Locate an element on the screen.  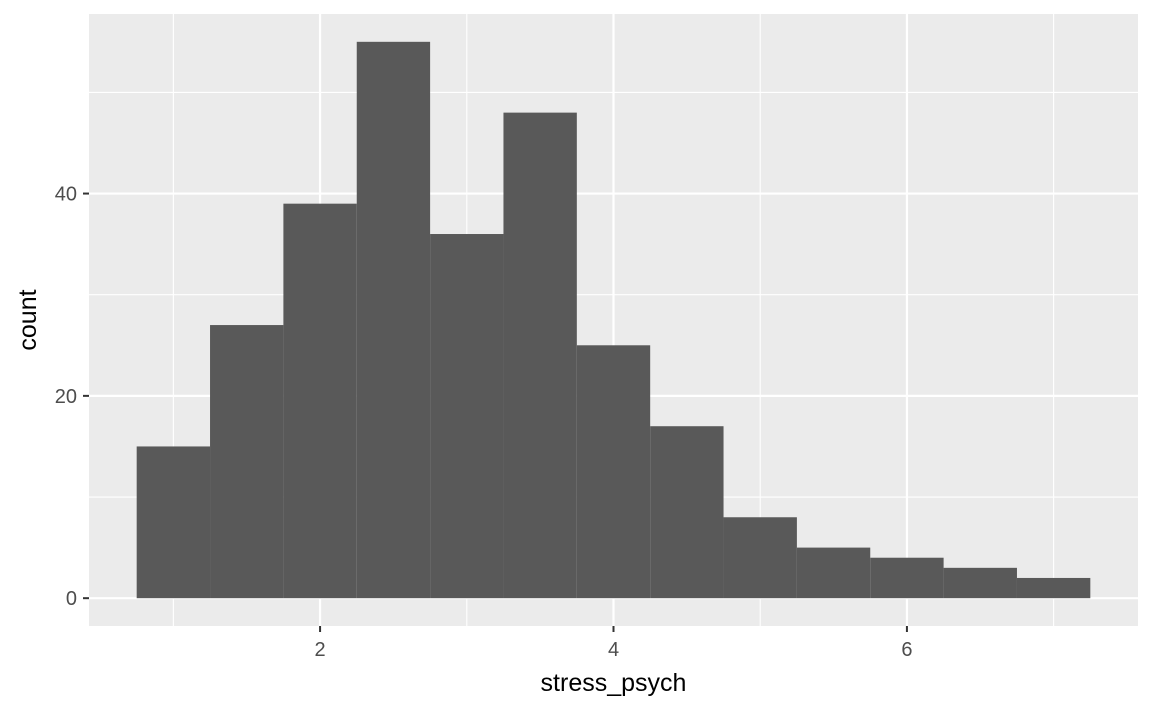
y-tick-label: 0 is located at coordinates (71, 599).